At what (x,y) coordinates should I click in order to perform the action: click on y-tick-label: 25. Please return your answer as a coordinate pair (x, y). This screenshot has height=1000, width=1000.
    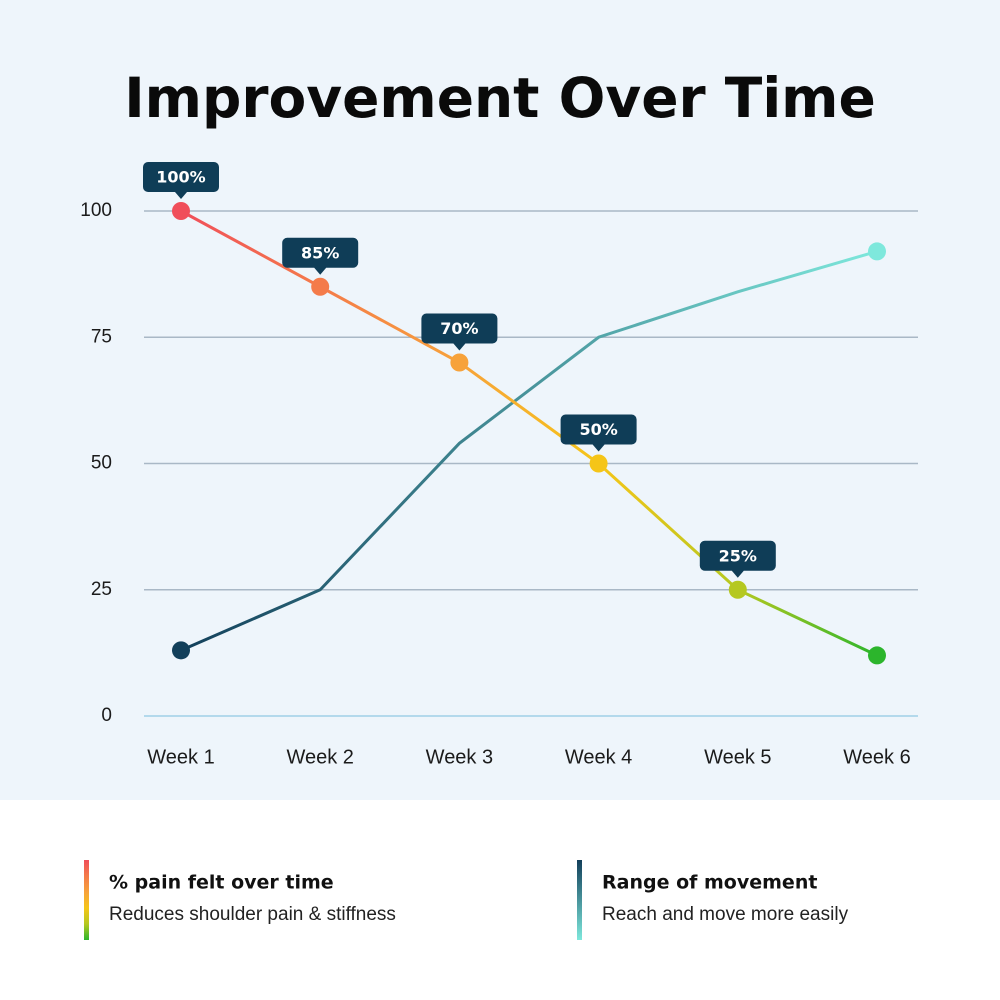
    Looking at the image, I should click on (101, 589).